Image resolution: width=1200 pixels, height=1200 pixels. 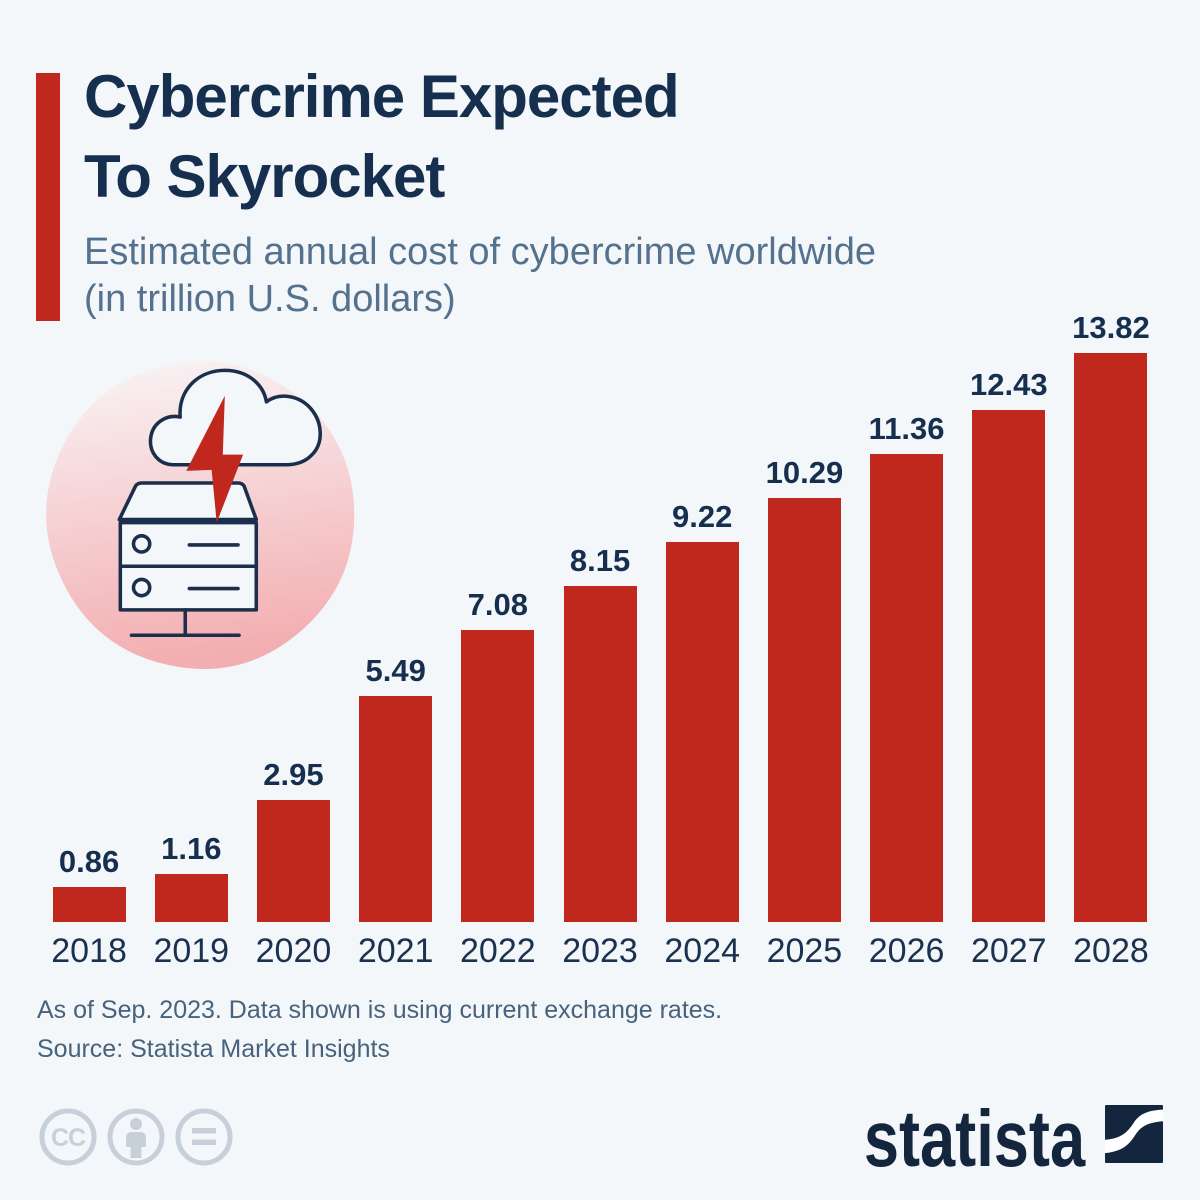 I want to click on cc-icon: CC, so click(x=68, y=1137).